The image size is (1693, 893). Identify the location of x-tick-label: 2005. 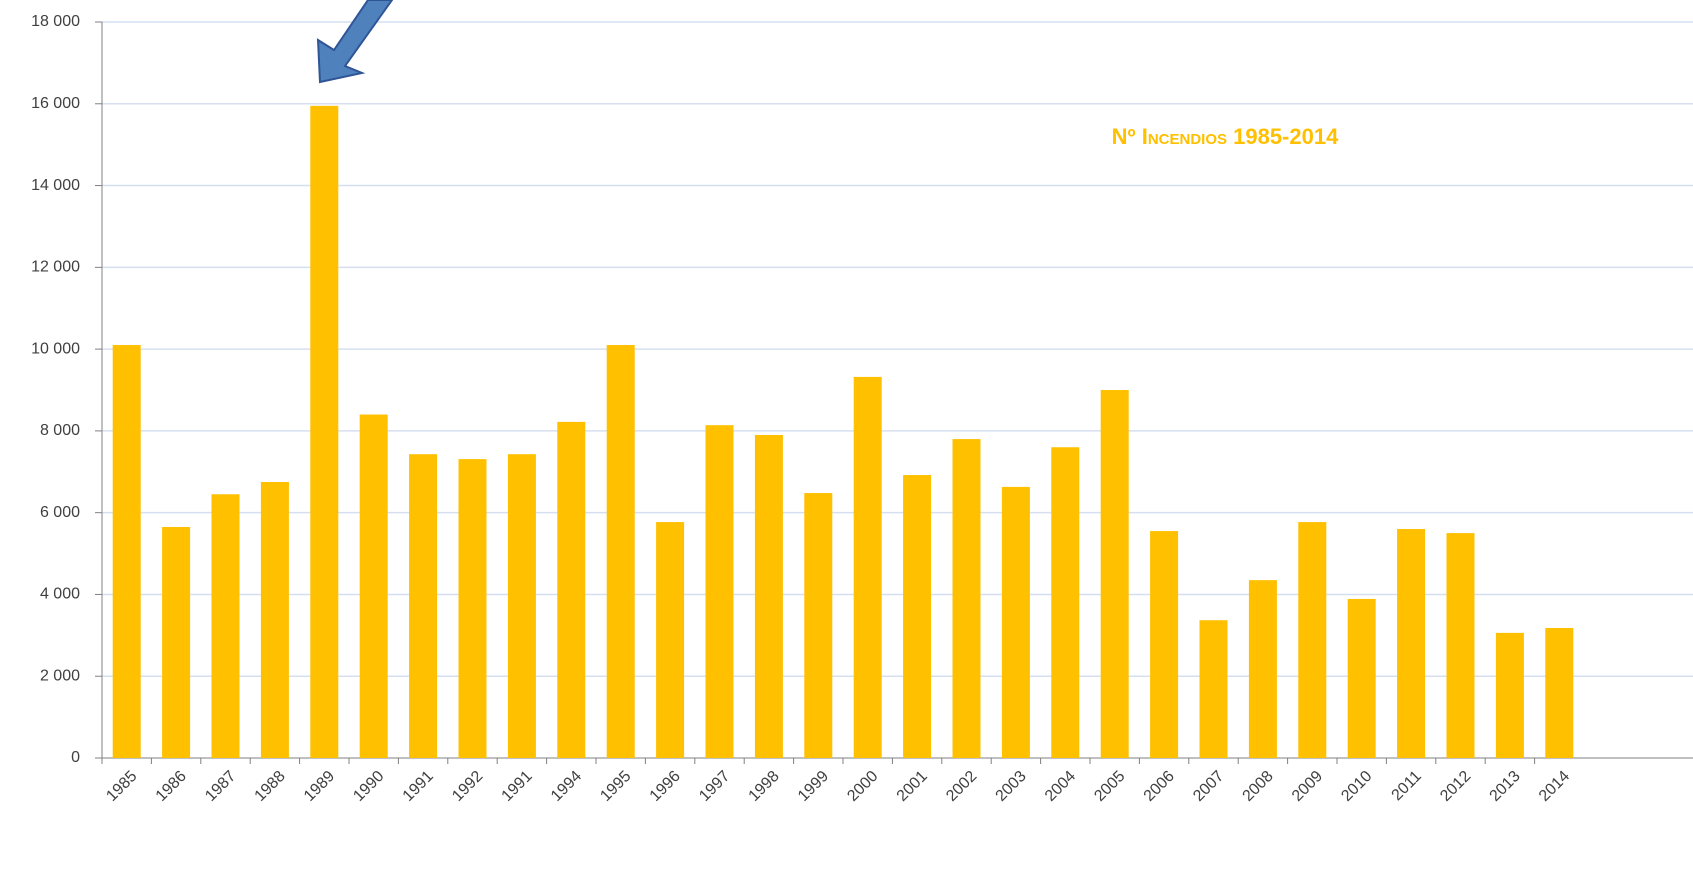
(1109, 786).